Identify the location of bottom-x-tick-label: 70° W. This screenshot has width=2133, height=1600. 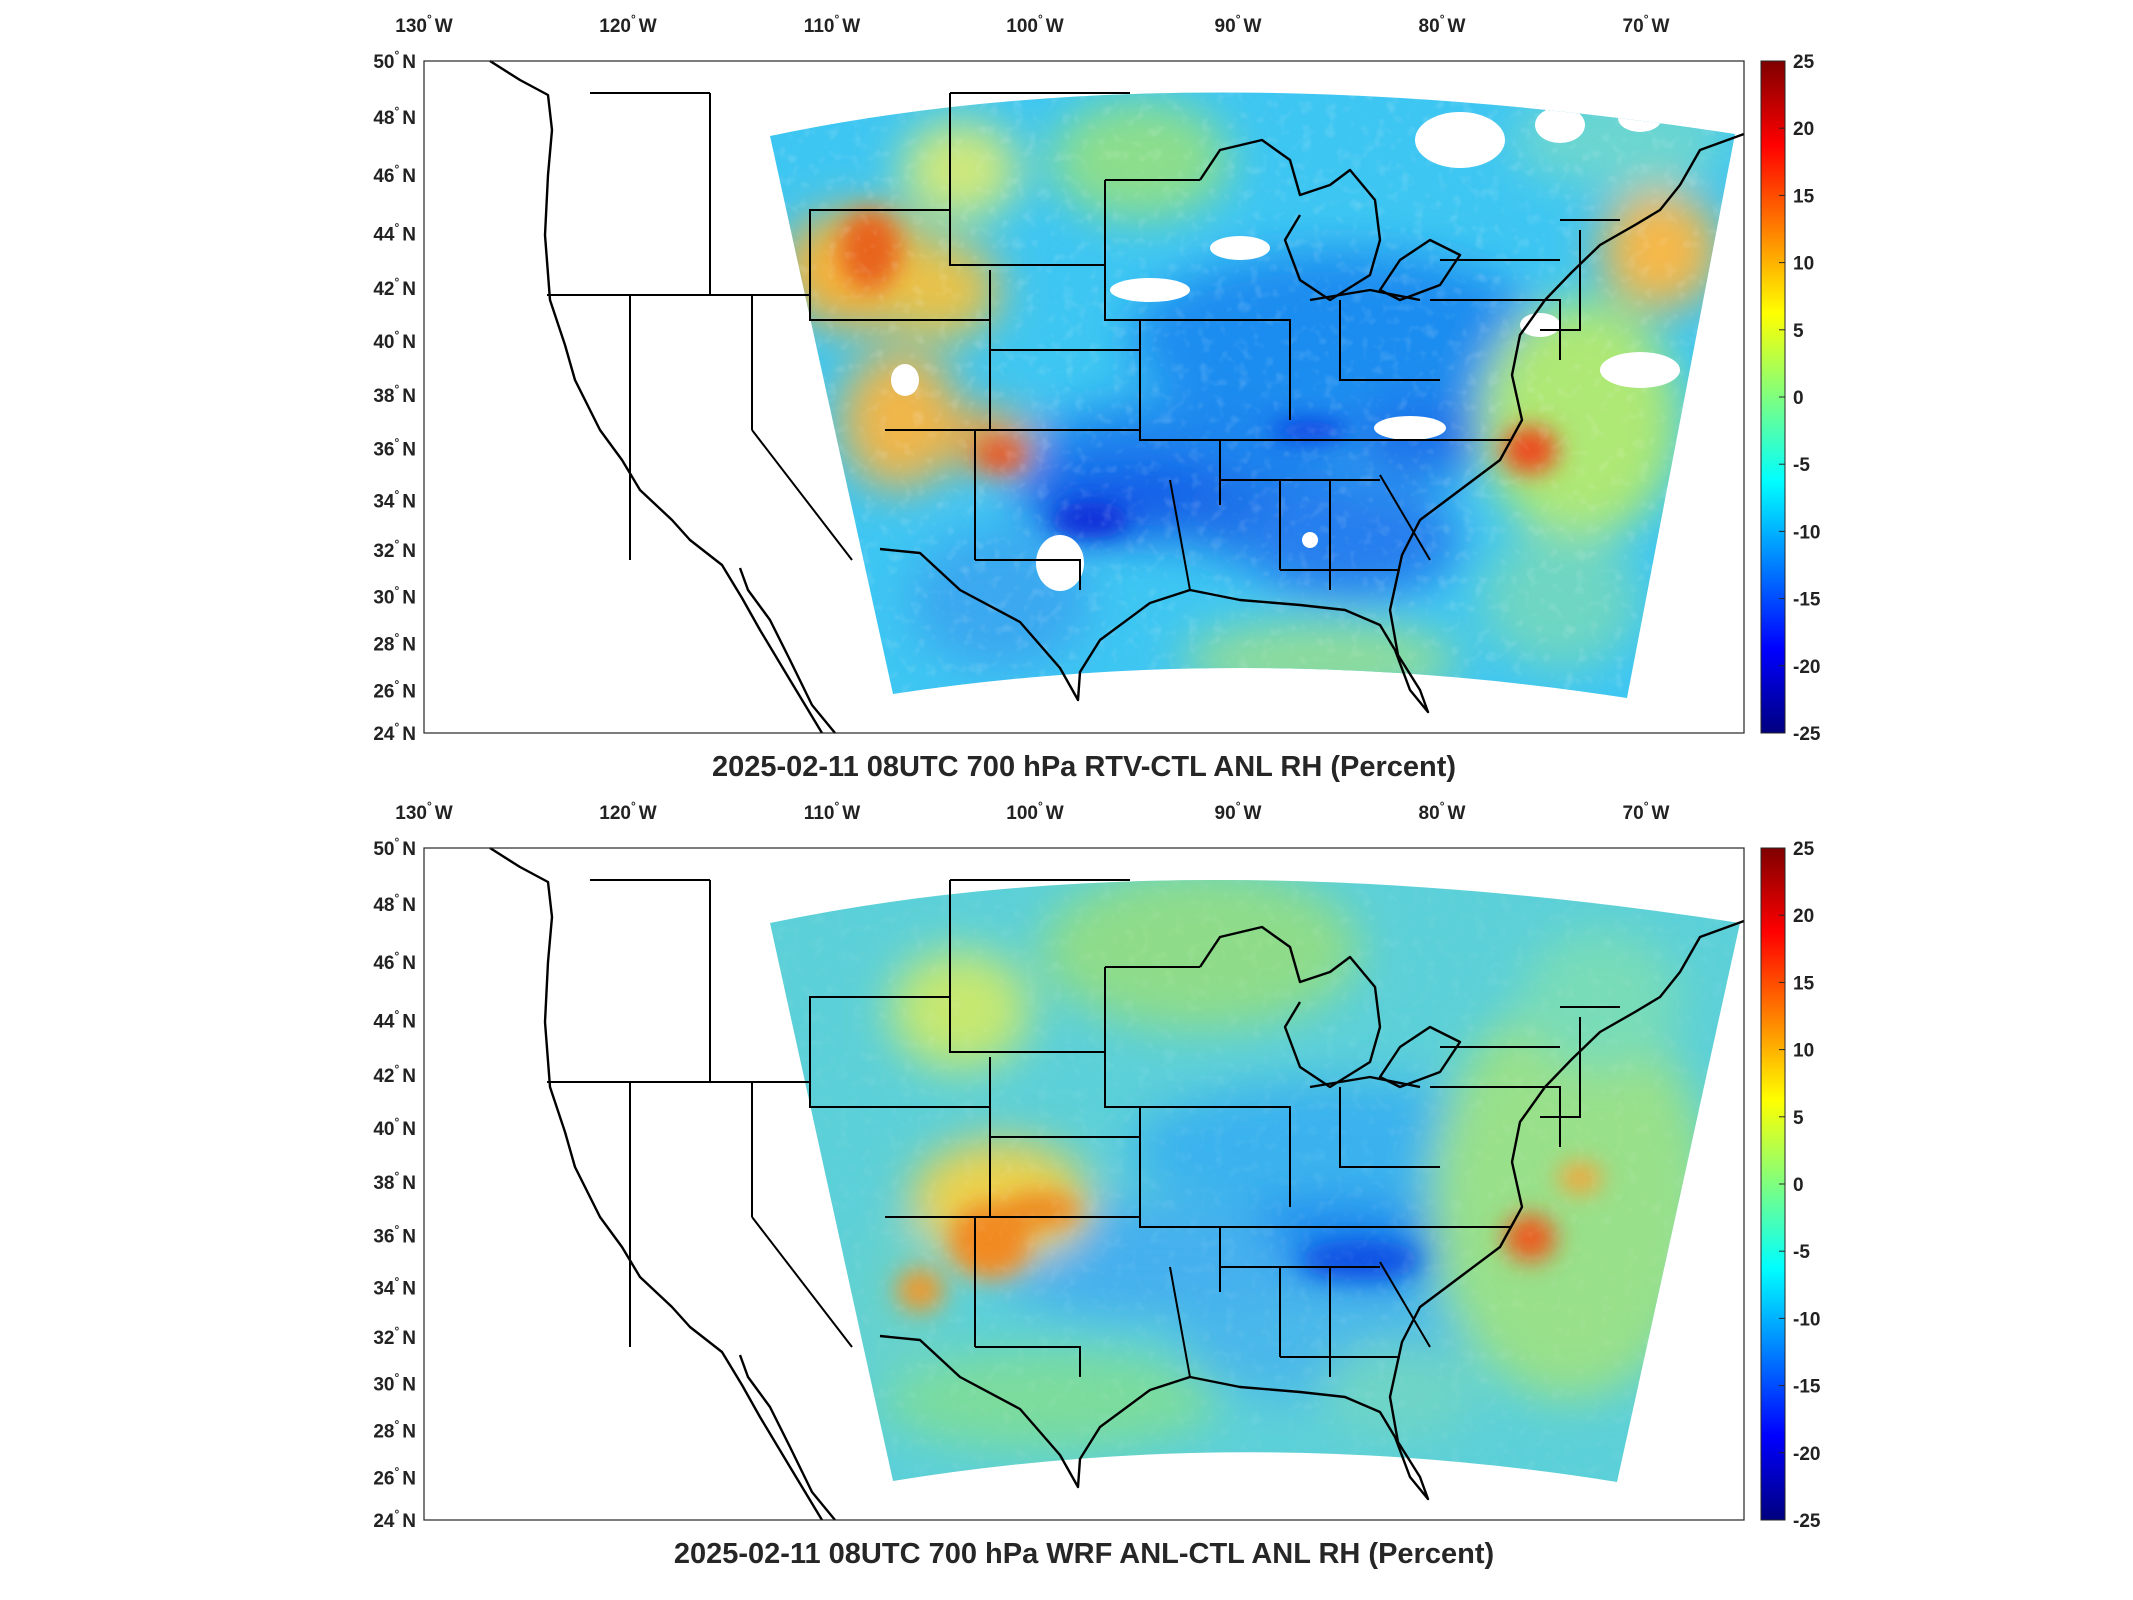
(1646, 811).